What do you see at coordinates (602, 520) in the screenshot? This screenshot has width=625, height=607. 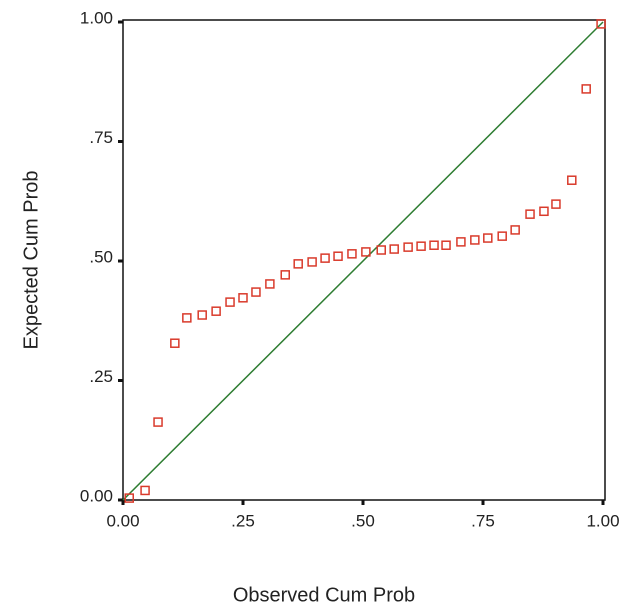 I see `x-tick-label: 1.00` at bounding box center [602, 520].